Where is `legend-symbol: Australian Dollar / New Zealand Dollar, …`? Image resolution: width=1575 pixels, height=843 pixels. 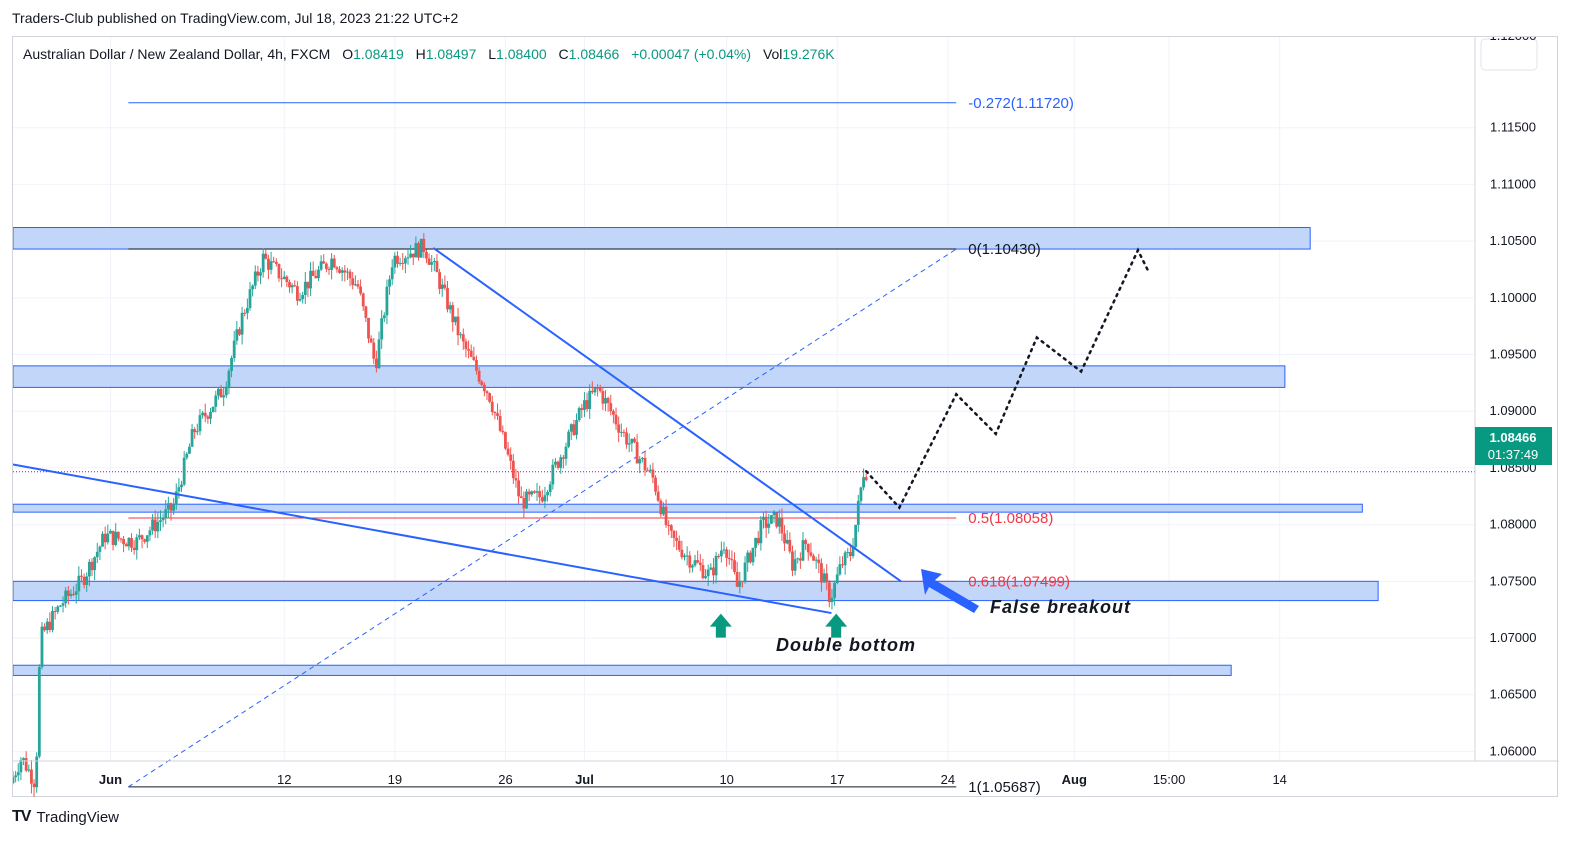
legend-symbol: Australian Dollar / New Zealand Dollar, … is located at coordinates (176, 54).